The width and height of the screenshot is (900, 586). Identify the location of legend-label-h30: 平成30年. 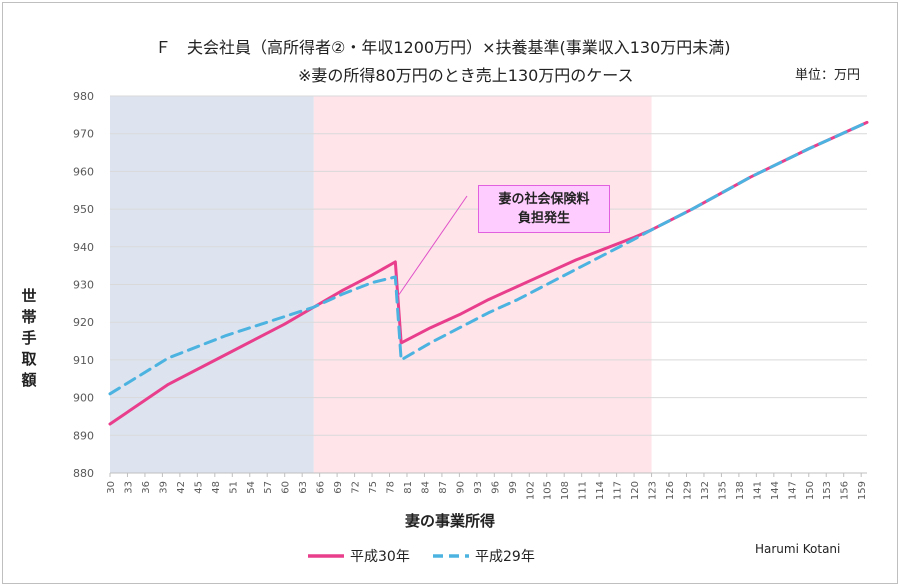
(380, 557).